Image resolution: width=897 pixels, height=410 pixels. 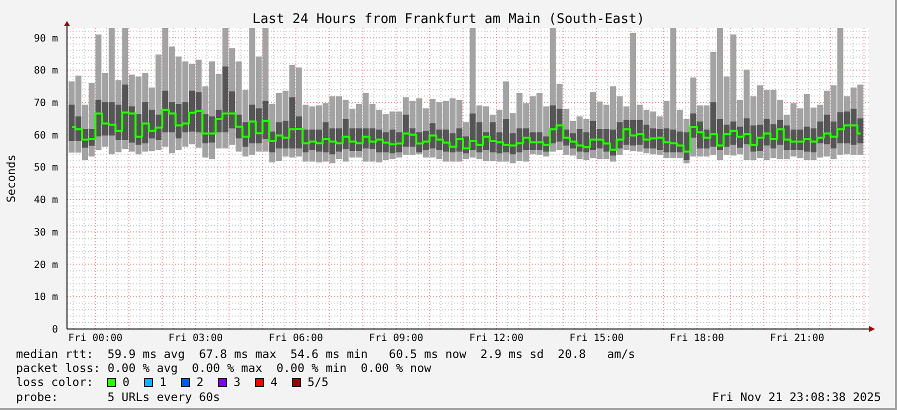 What do you see at coordinates (11, 178) in the screenshot?
I see `y-axis-title: Seconds` at bounding box center [11, 178].